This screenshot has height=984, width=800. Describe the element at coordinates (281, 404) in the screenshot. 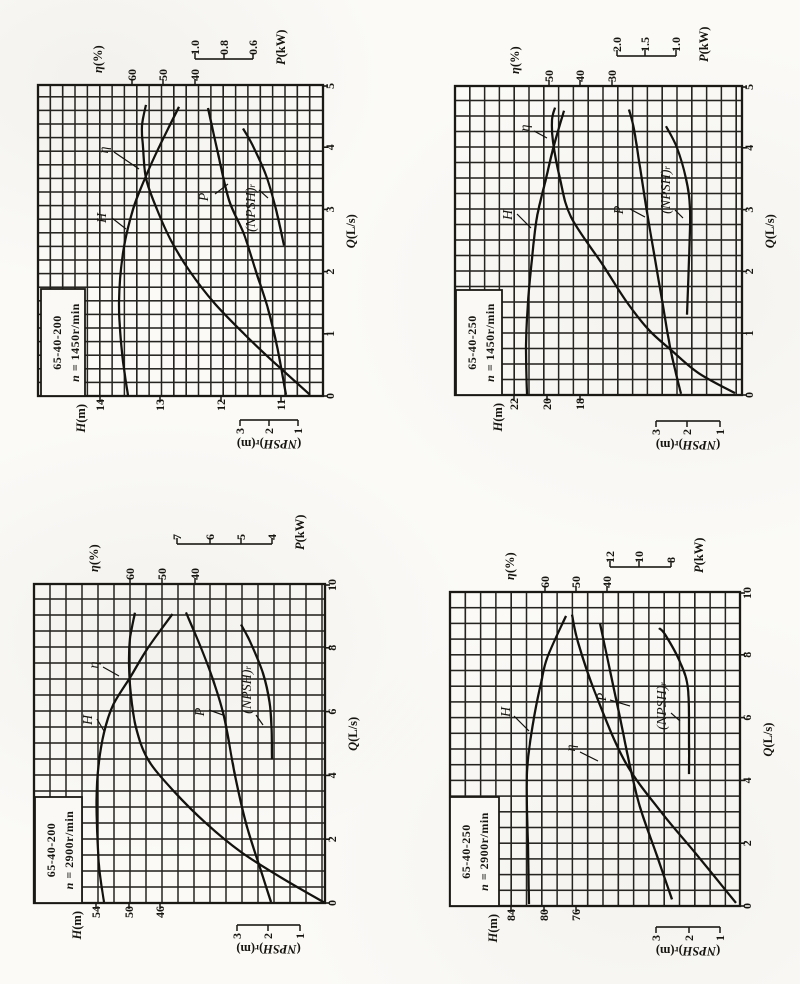

I see `svg-text: 11` at that location.